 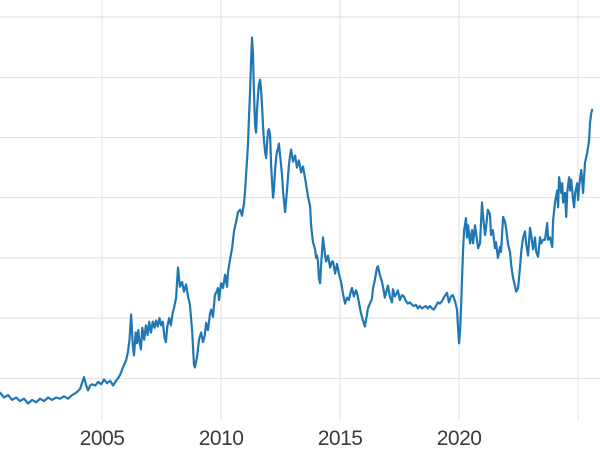 I want to click on x-tick-label: 2020, so click(x=459, y=438).